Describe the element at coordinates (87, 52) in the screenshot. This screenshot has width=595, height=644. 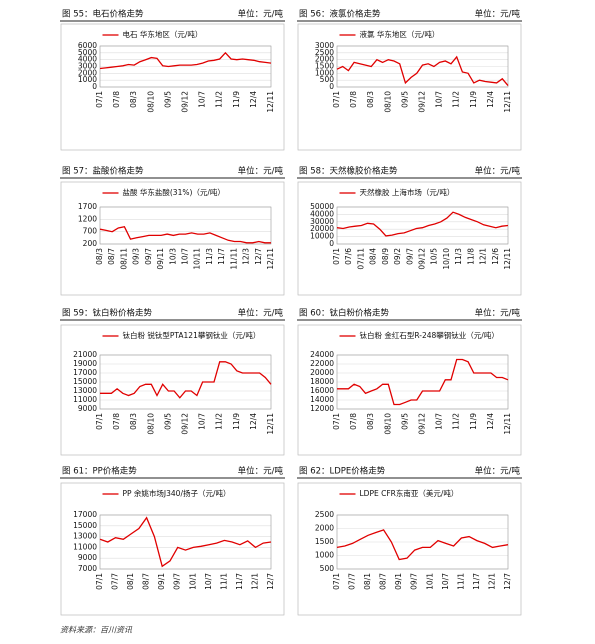
I see `y-tick-label: 5000` at that location.